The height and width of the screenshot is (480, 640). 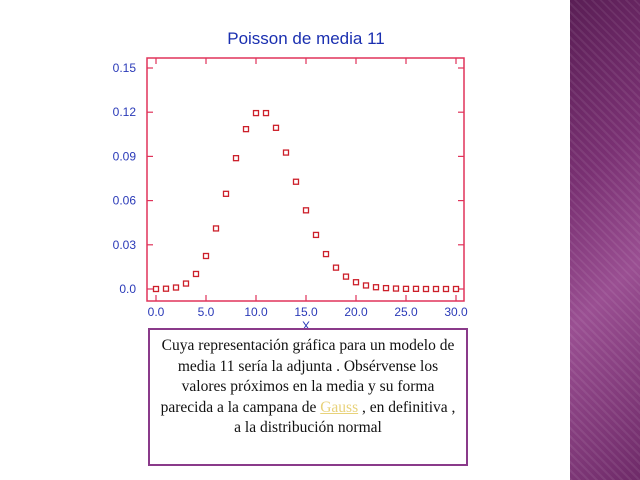 What do you see at coordinates (127, 289) in the screenshot?
I see `y-tick-label: 0.0` at bounding box center [127, 289].